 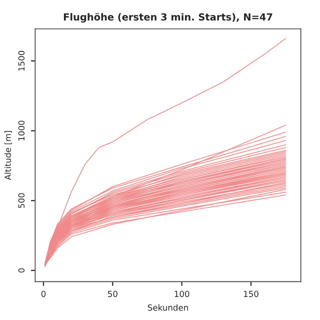 What do you see at coordinates (8, 155) in the screenshot?
I see `y-axis-title: Altitude [m]` at bounding box center [8, 155].